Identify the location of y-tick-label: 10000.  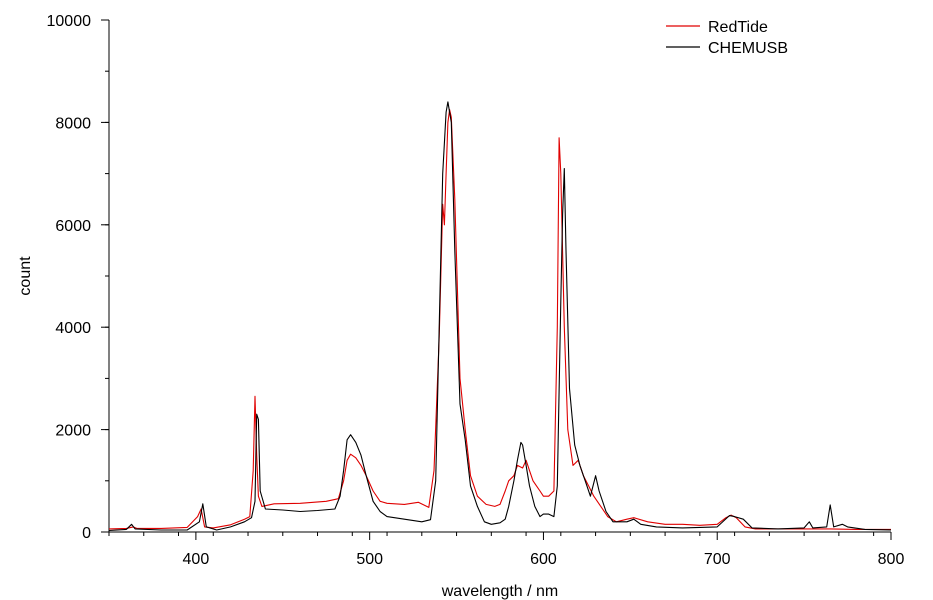
(69, 21).